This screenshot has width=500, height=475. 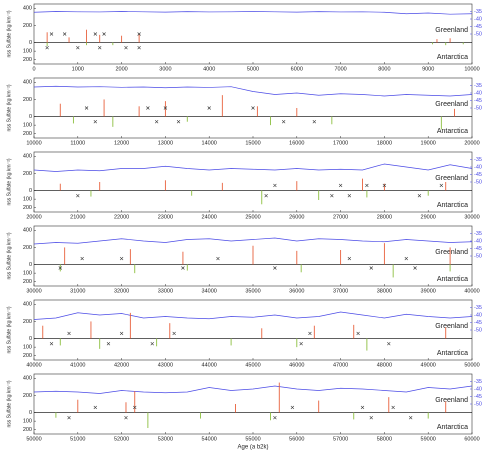 What do you see at coordinates (209, 291) in the screenshot?
I see `x-tick-label: 34000` at bounding box center [209, 291].